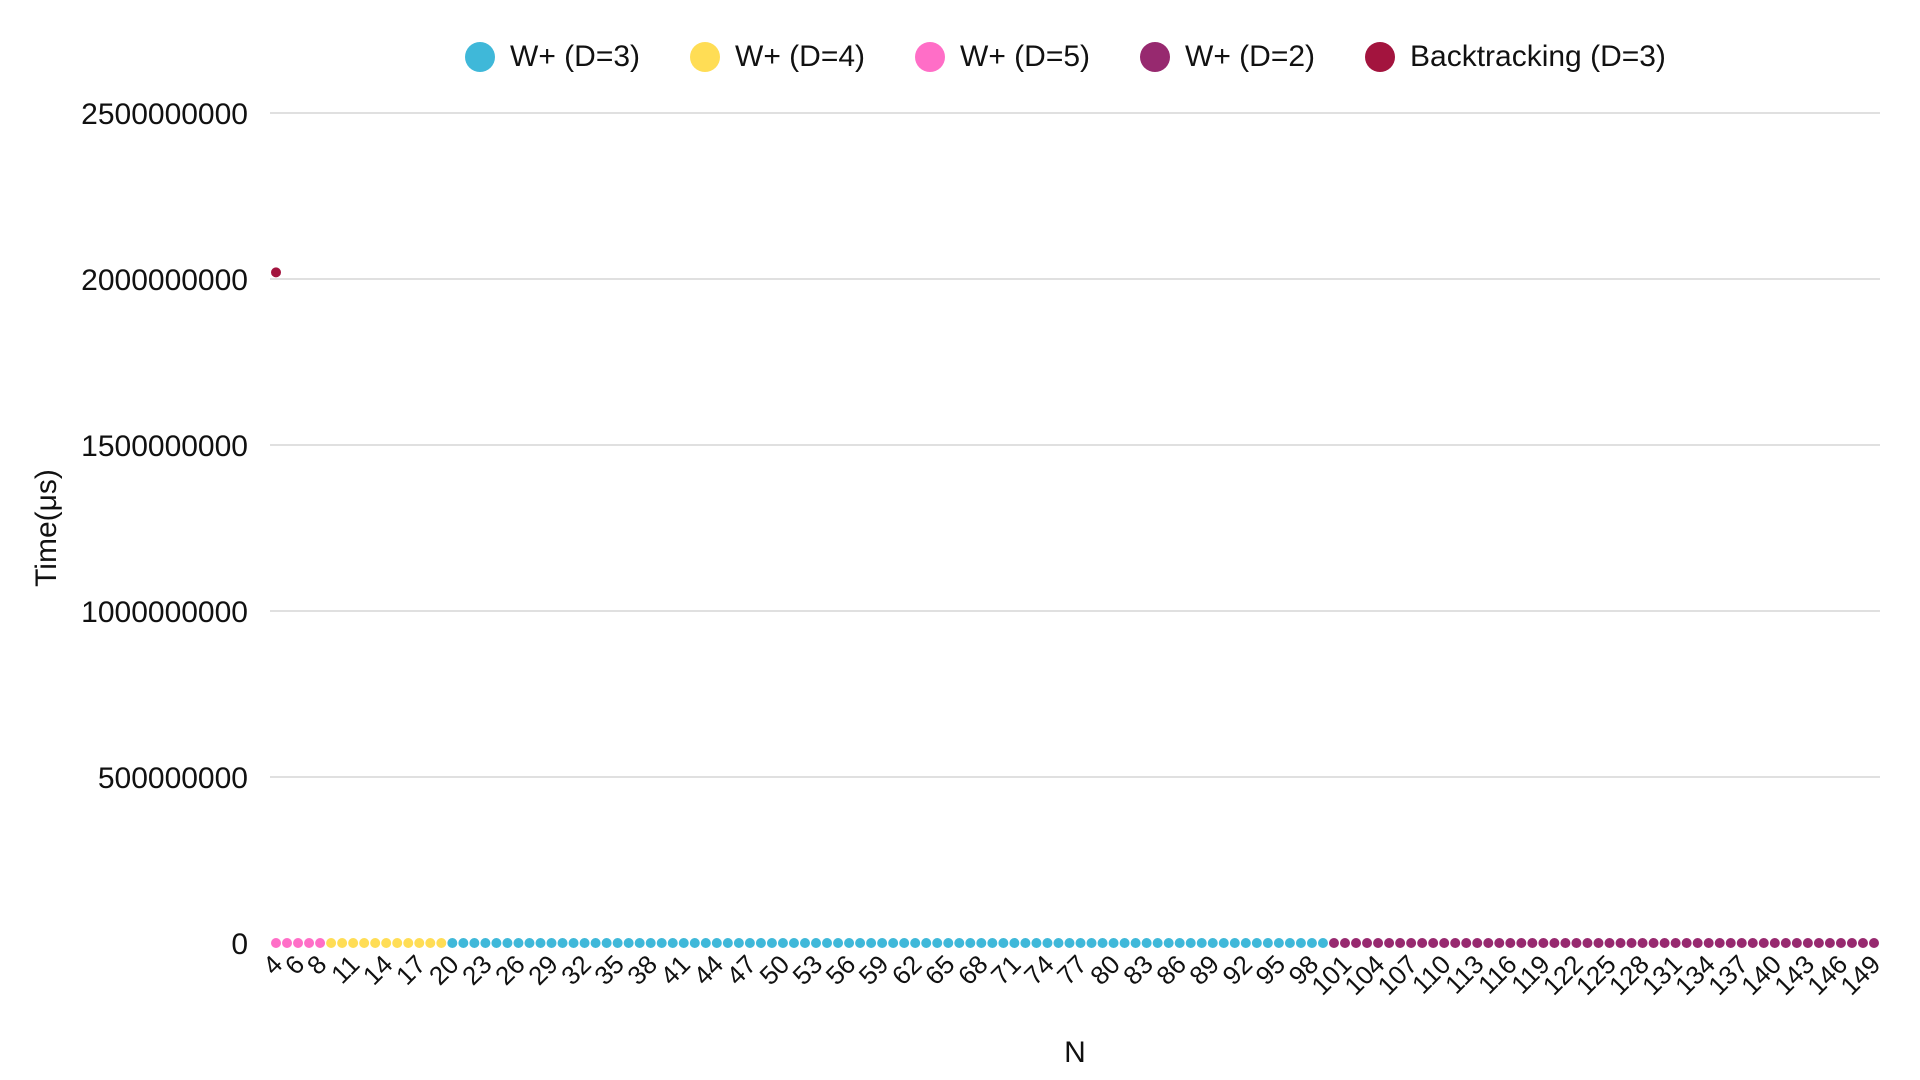 This screenshot has height=1080, width=1920. I want to click on y-tick-label: 2500000000, so click(164, 114).